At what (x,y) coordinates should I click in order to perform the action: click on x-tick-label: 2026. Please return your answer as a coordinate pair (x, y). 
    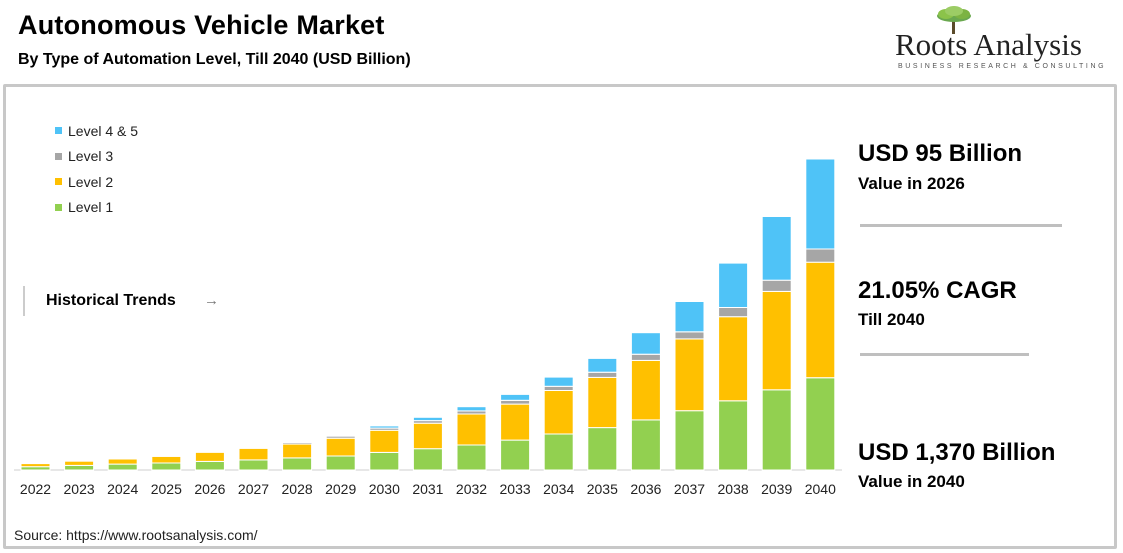
    Looking at the image, I should click on (209, 489).